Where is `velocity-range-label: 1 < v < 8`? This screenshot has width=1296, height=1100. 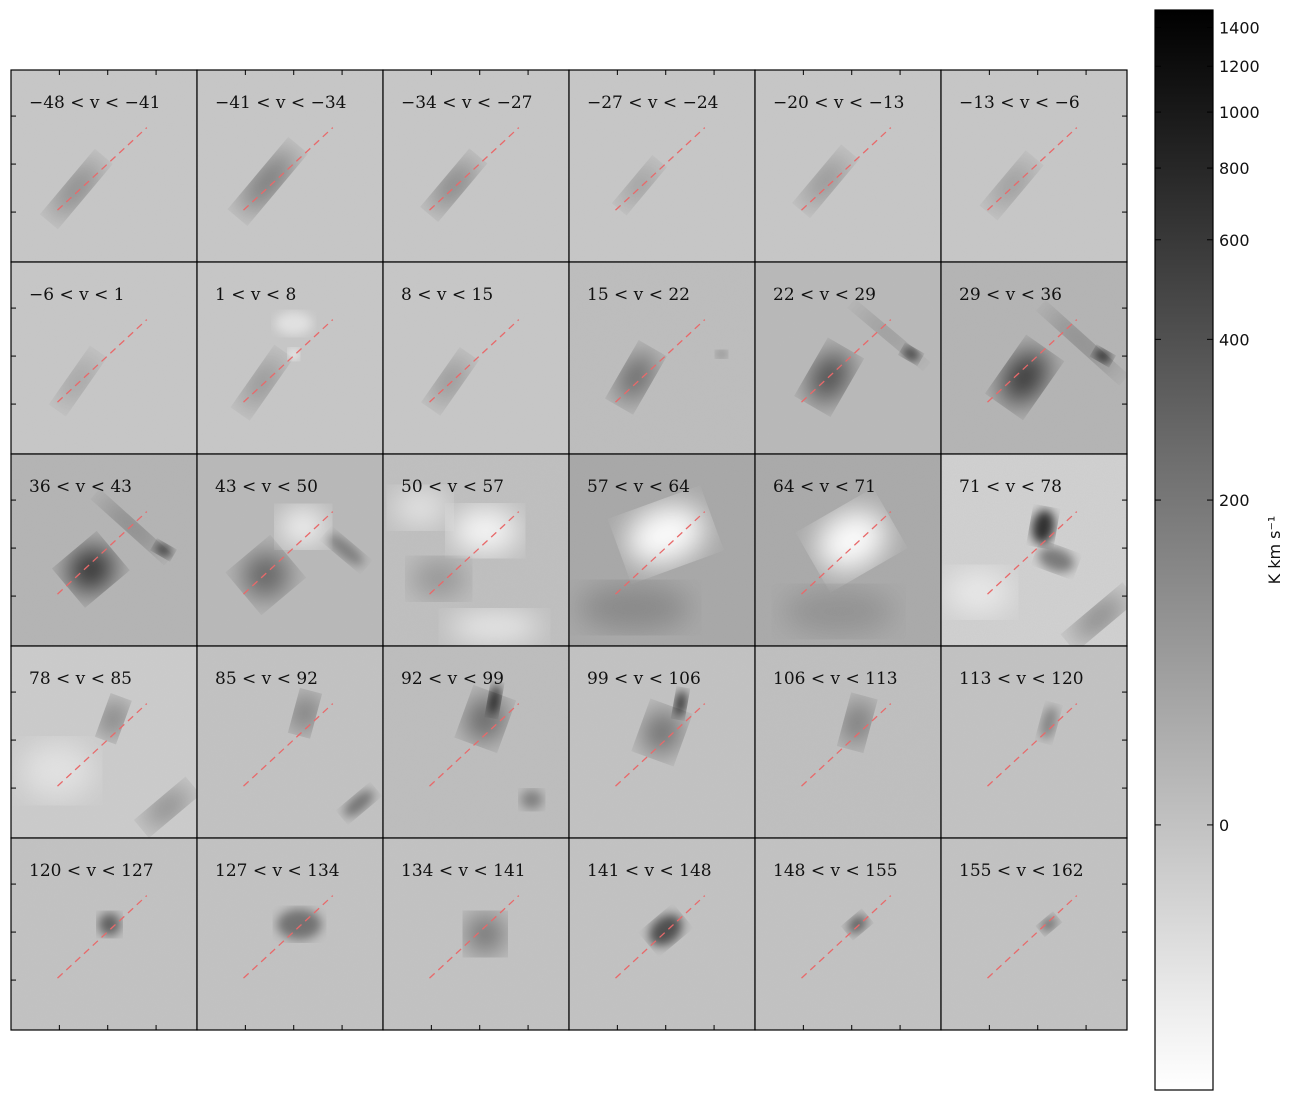
velocity-range-label: 1 < v < 8 is located at coordinates (255, 295).